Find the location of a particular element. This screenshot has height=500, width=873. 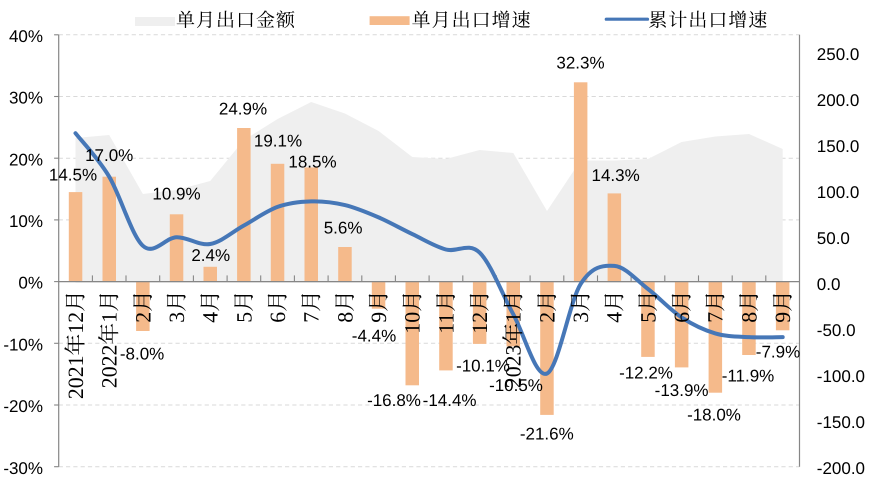

svg-text: -18.0% is located at coordinates (714, 415).